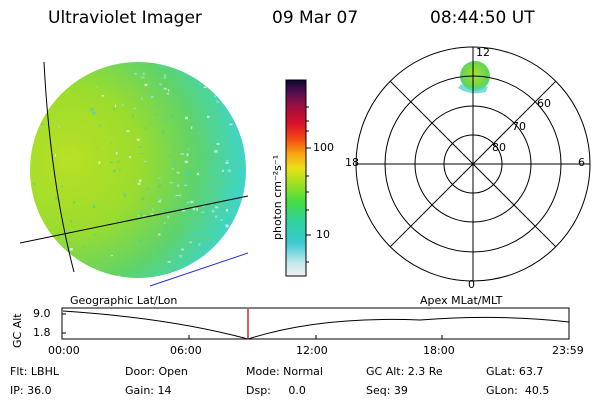 This screenshot has height=400, width=600. Describe the element at coordinates (499, 147) in the screenshot. I see `mlat-label-80: 80` at that location.